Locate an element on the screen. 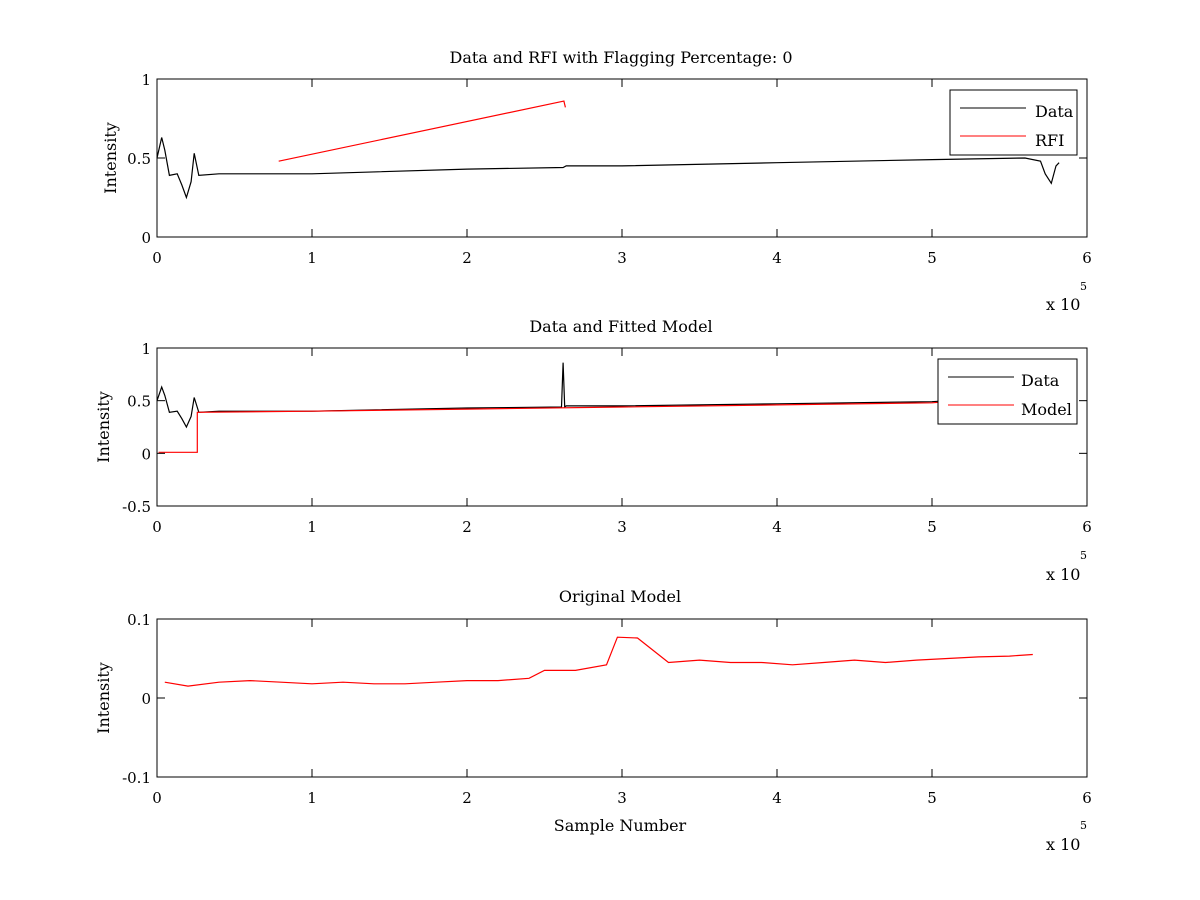 This screenshot has height=900, width=1200. legend: Data RFI is located at coordinates (1013, 122).